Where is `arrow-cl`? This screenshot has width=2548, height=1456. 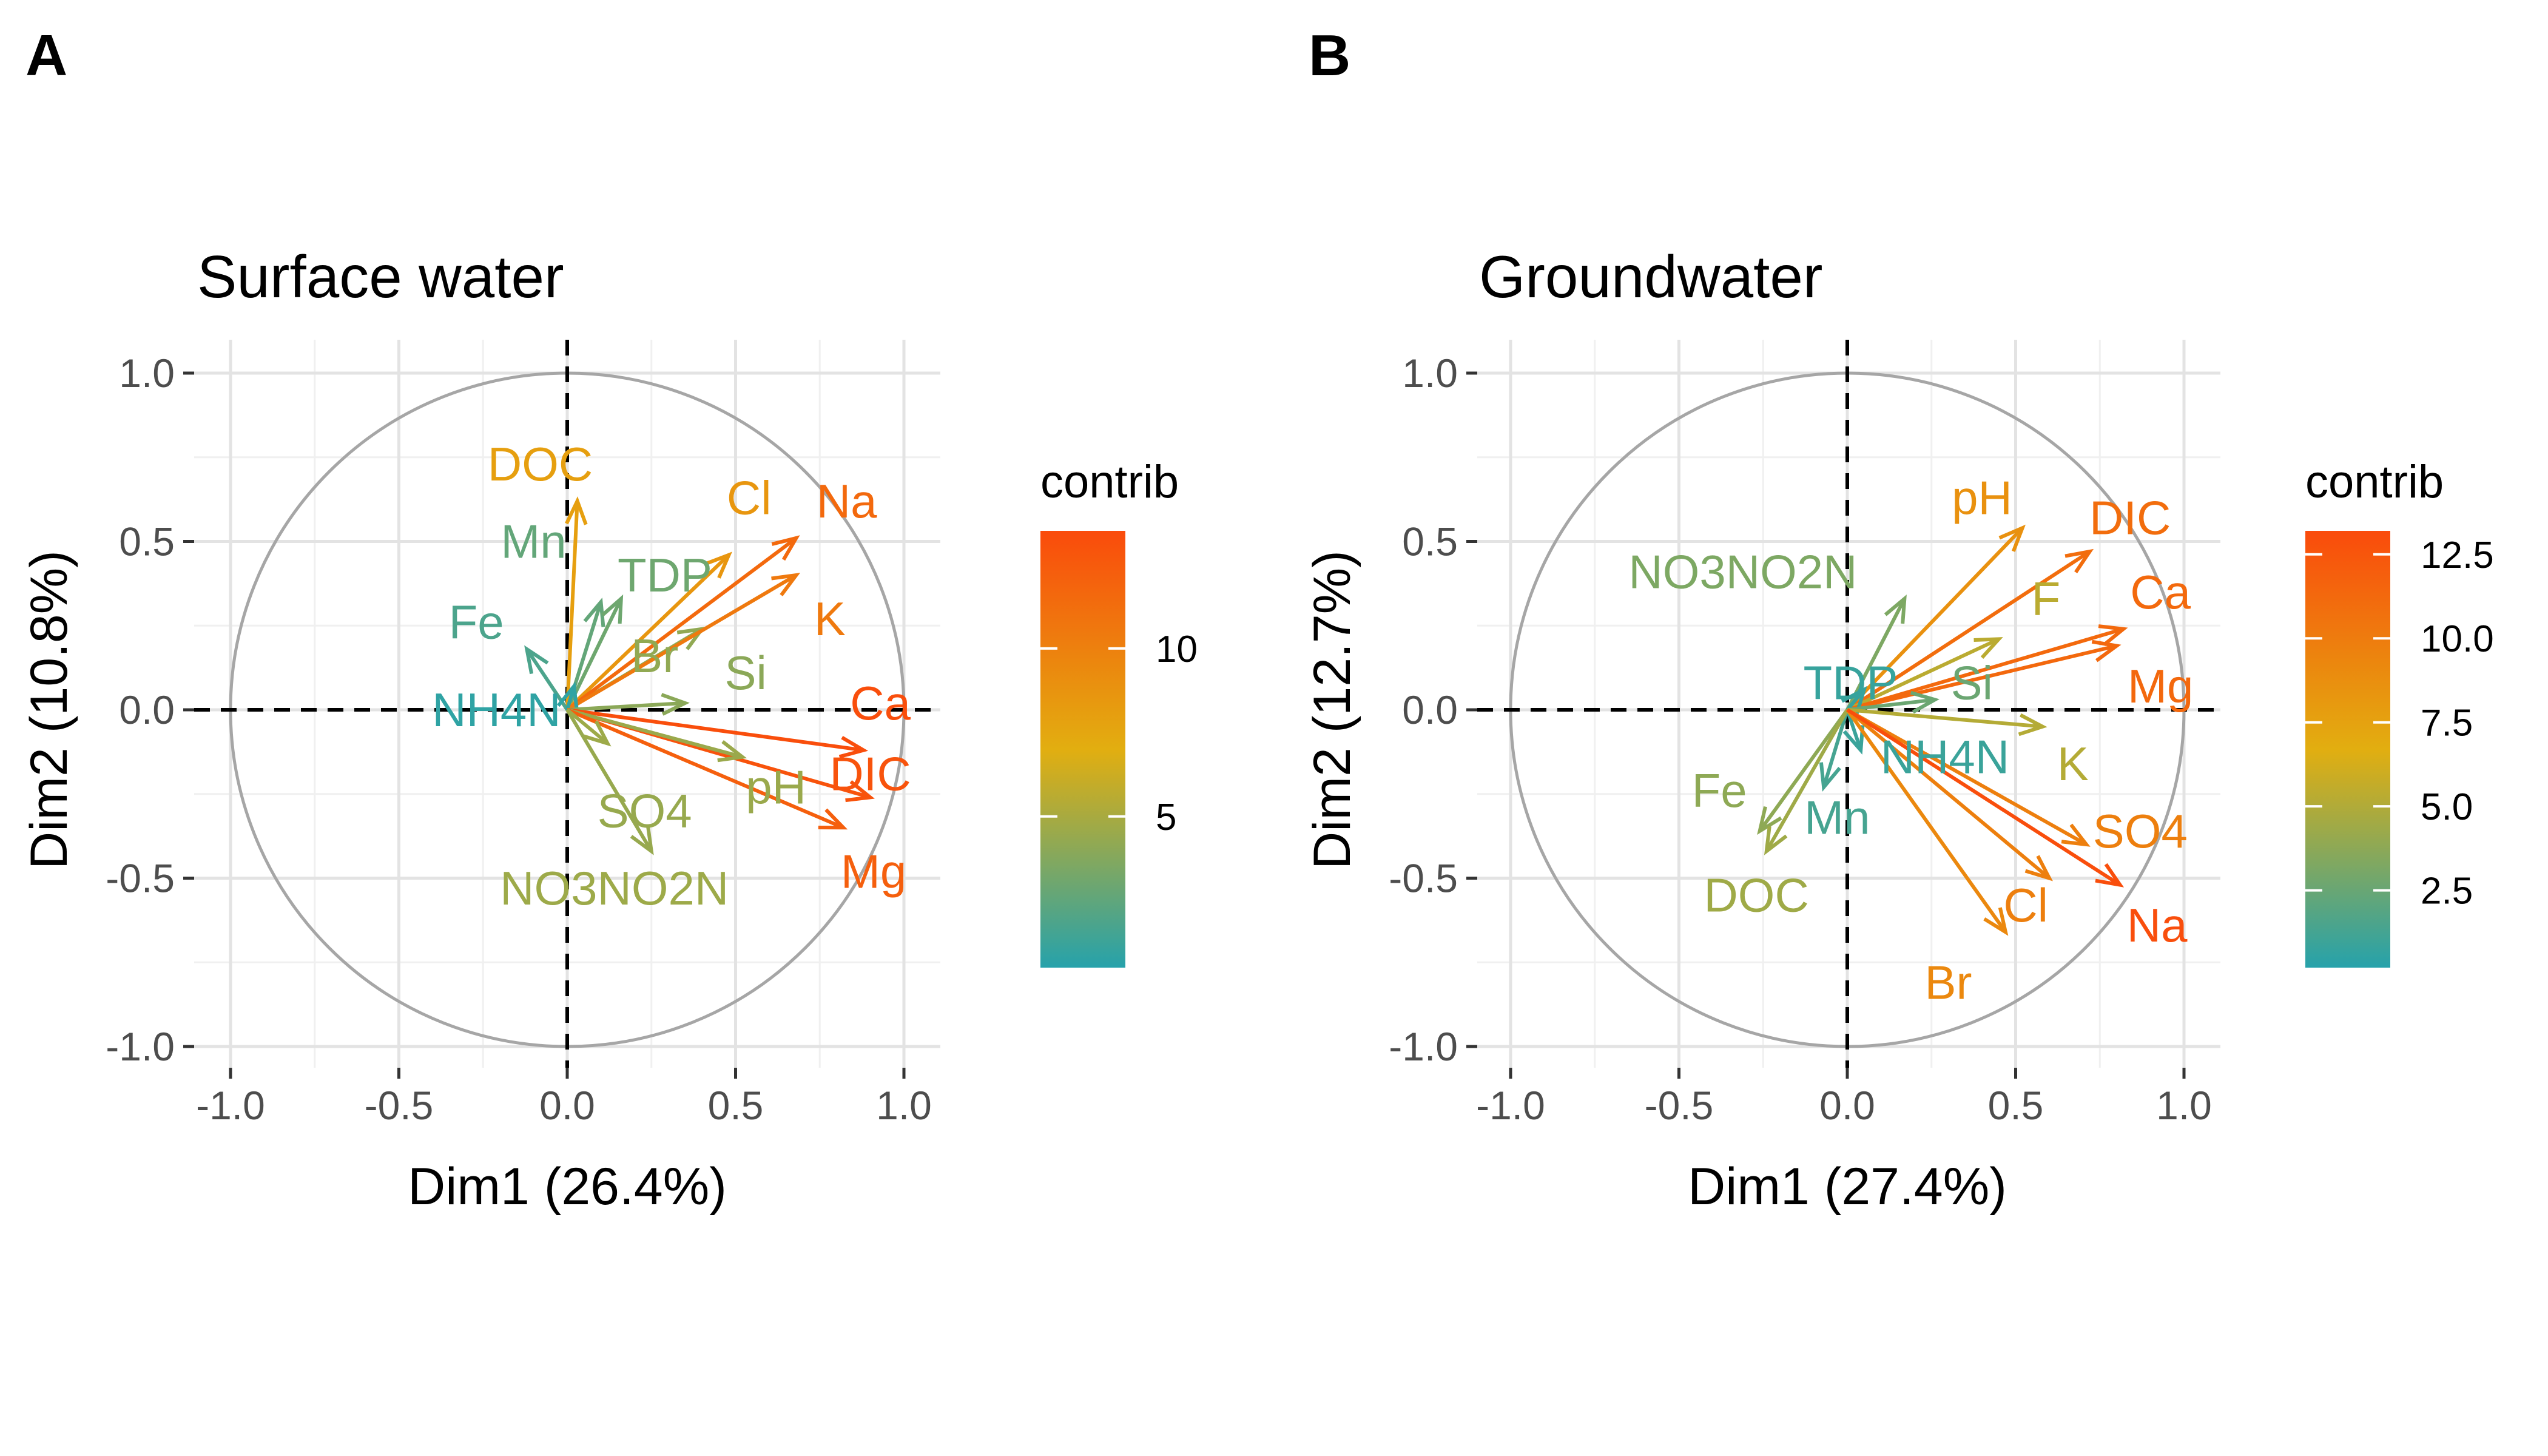 arrow-cl is located at coordinates (1948, 794).